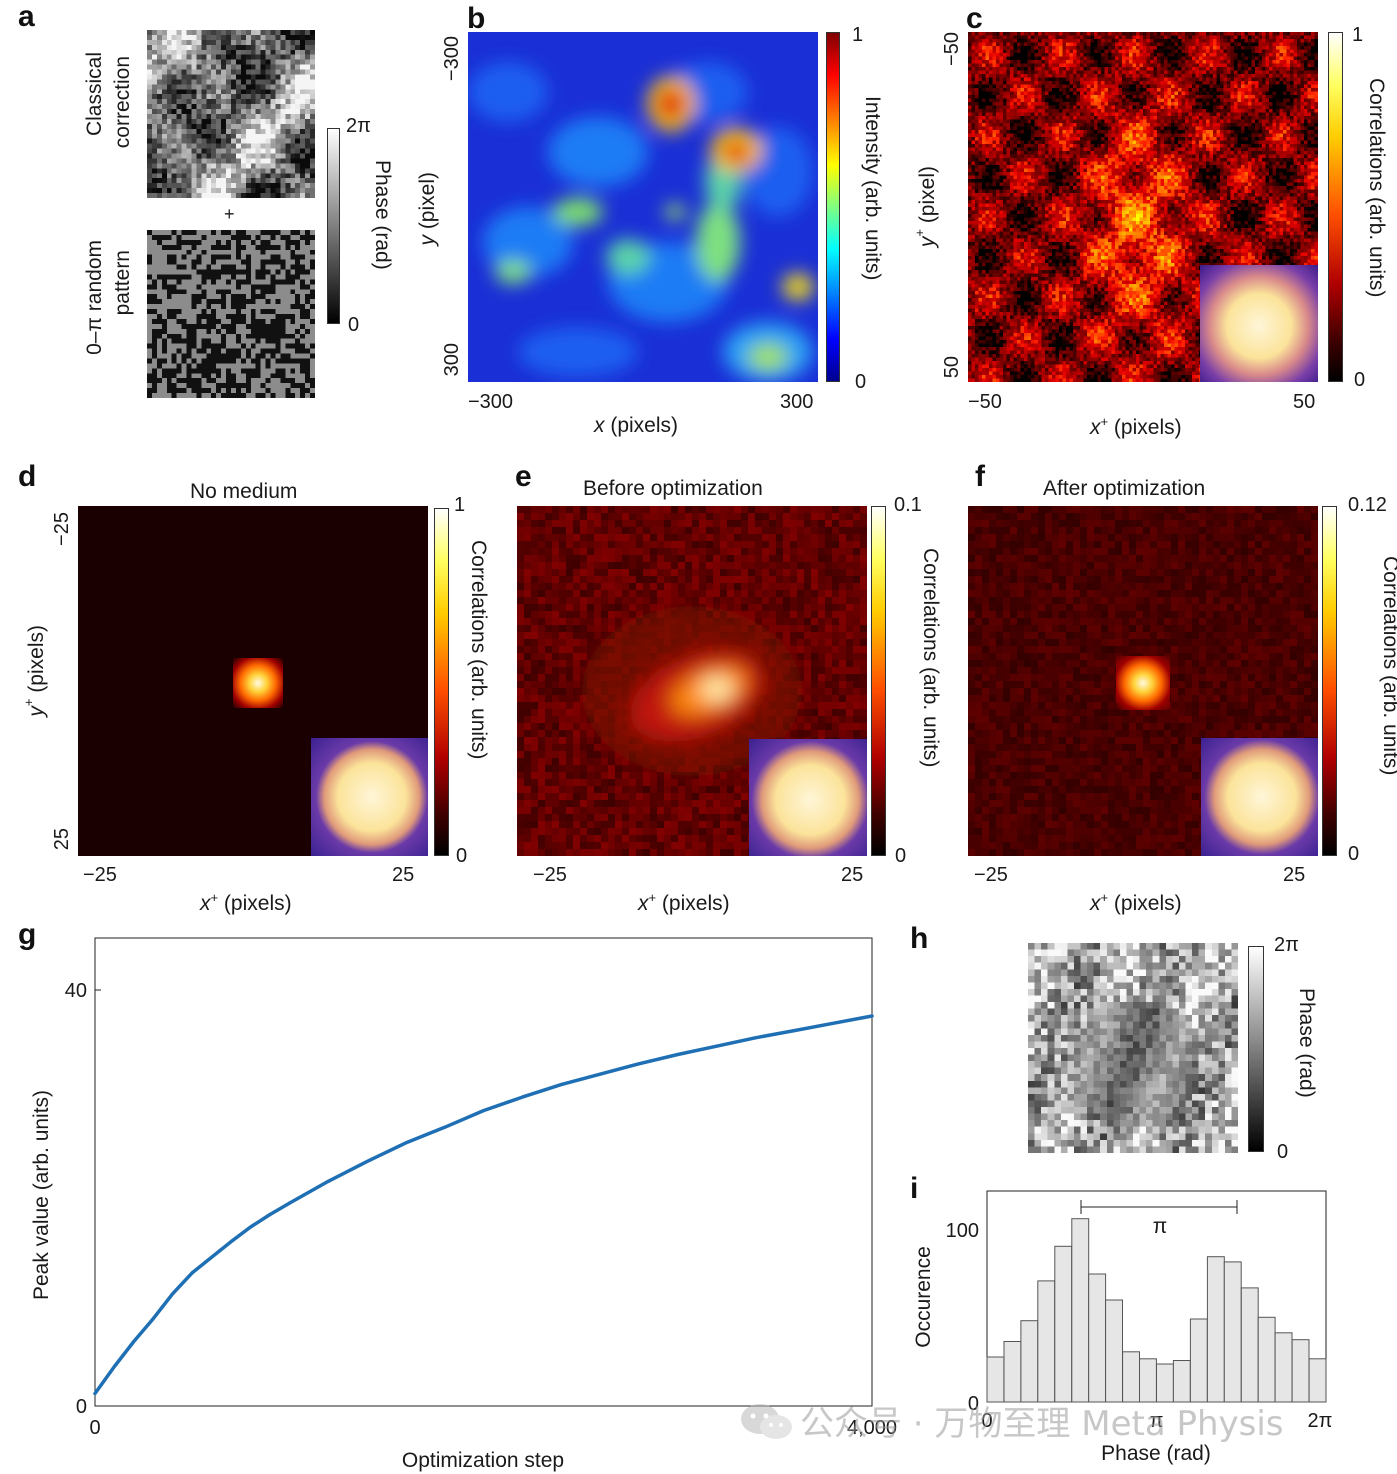  What do you see at coordinates (1320, 1421) in the screenshot?
I see `i-xtick-label: 2π` at bounding box center [1320, 1421].